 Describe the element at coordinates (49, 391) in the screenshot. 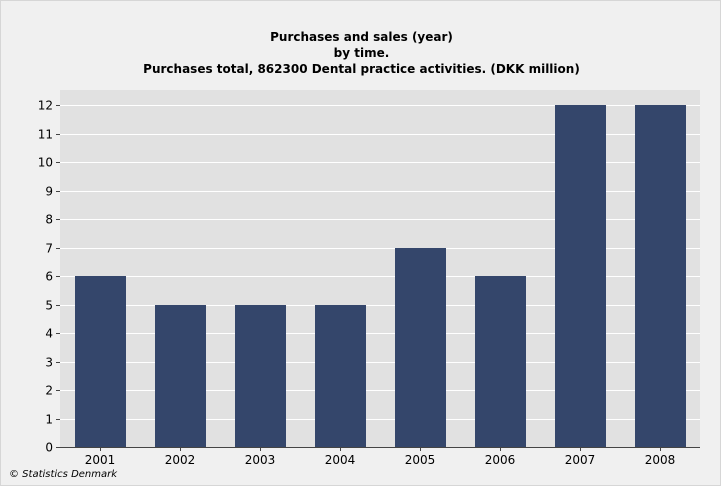

I see `y-tick-label: 2` at that location.